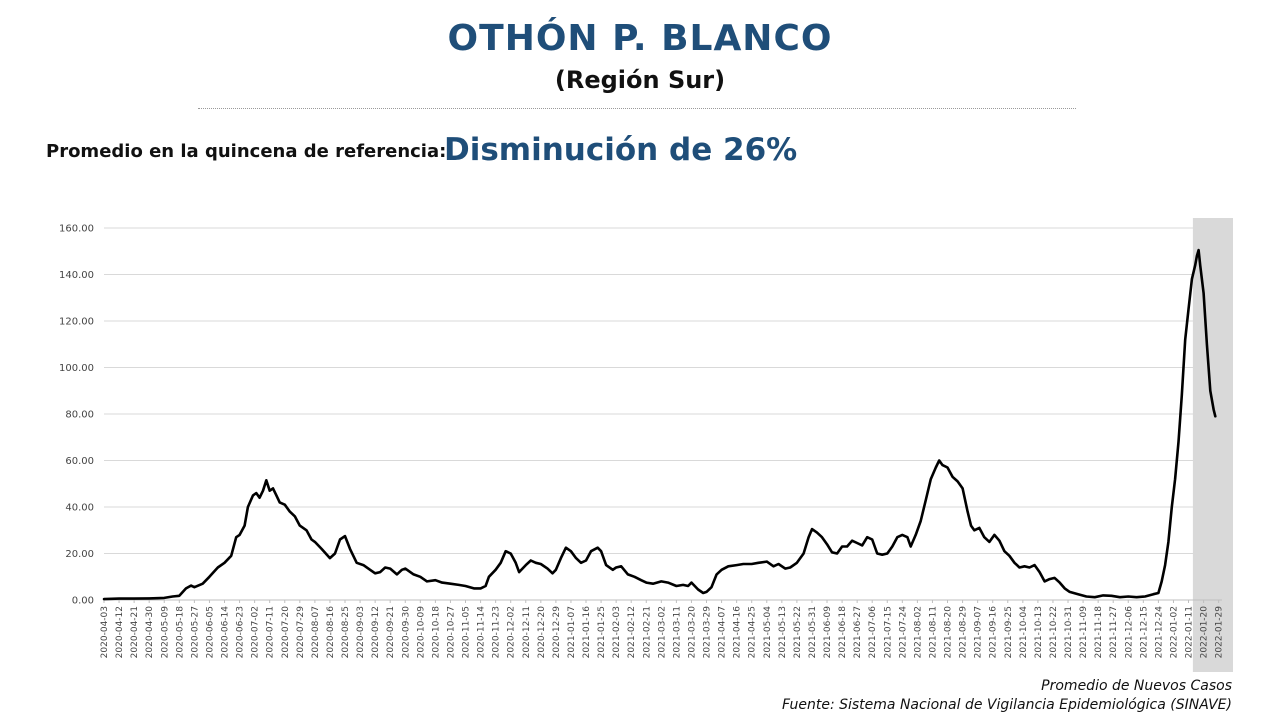  Describe the element at coordinates (572, 632) in the screenshot. I see `x-tick-label: 2021-01-07` at that location.